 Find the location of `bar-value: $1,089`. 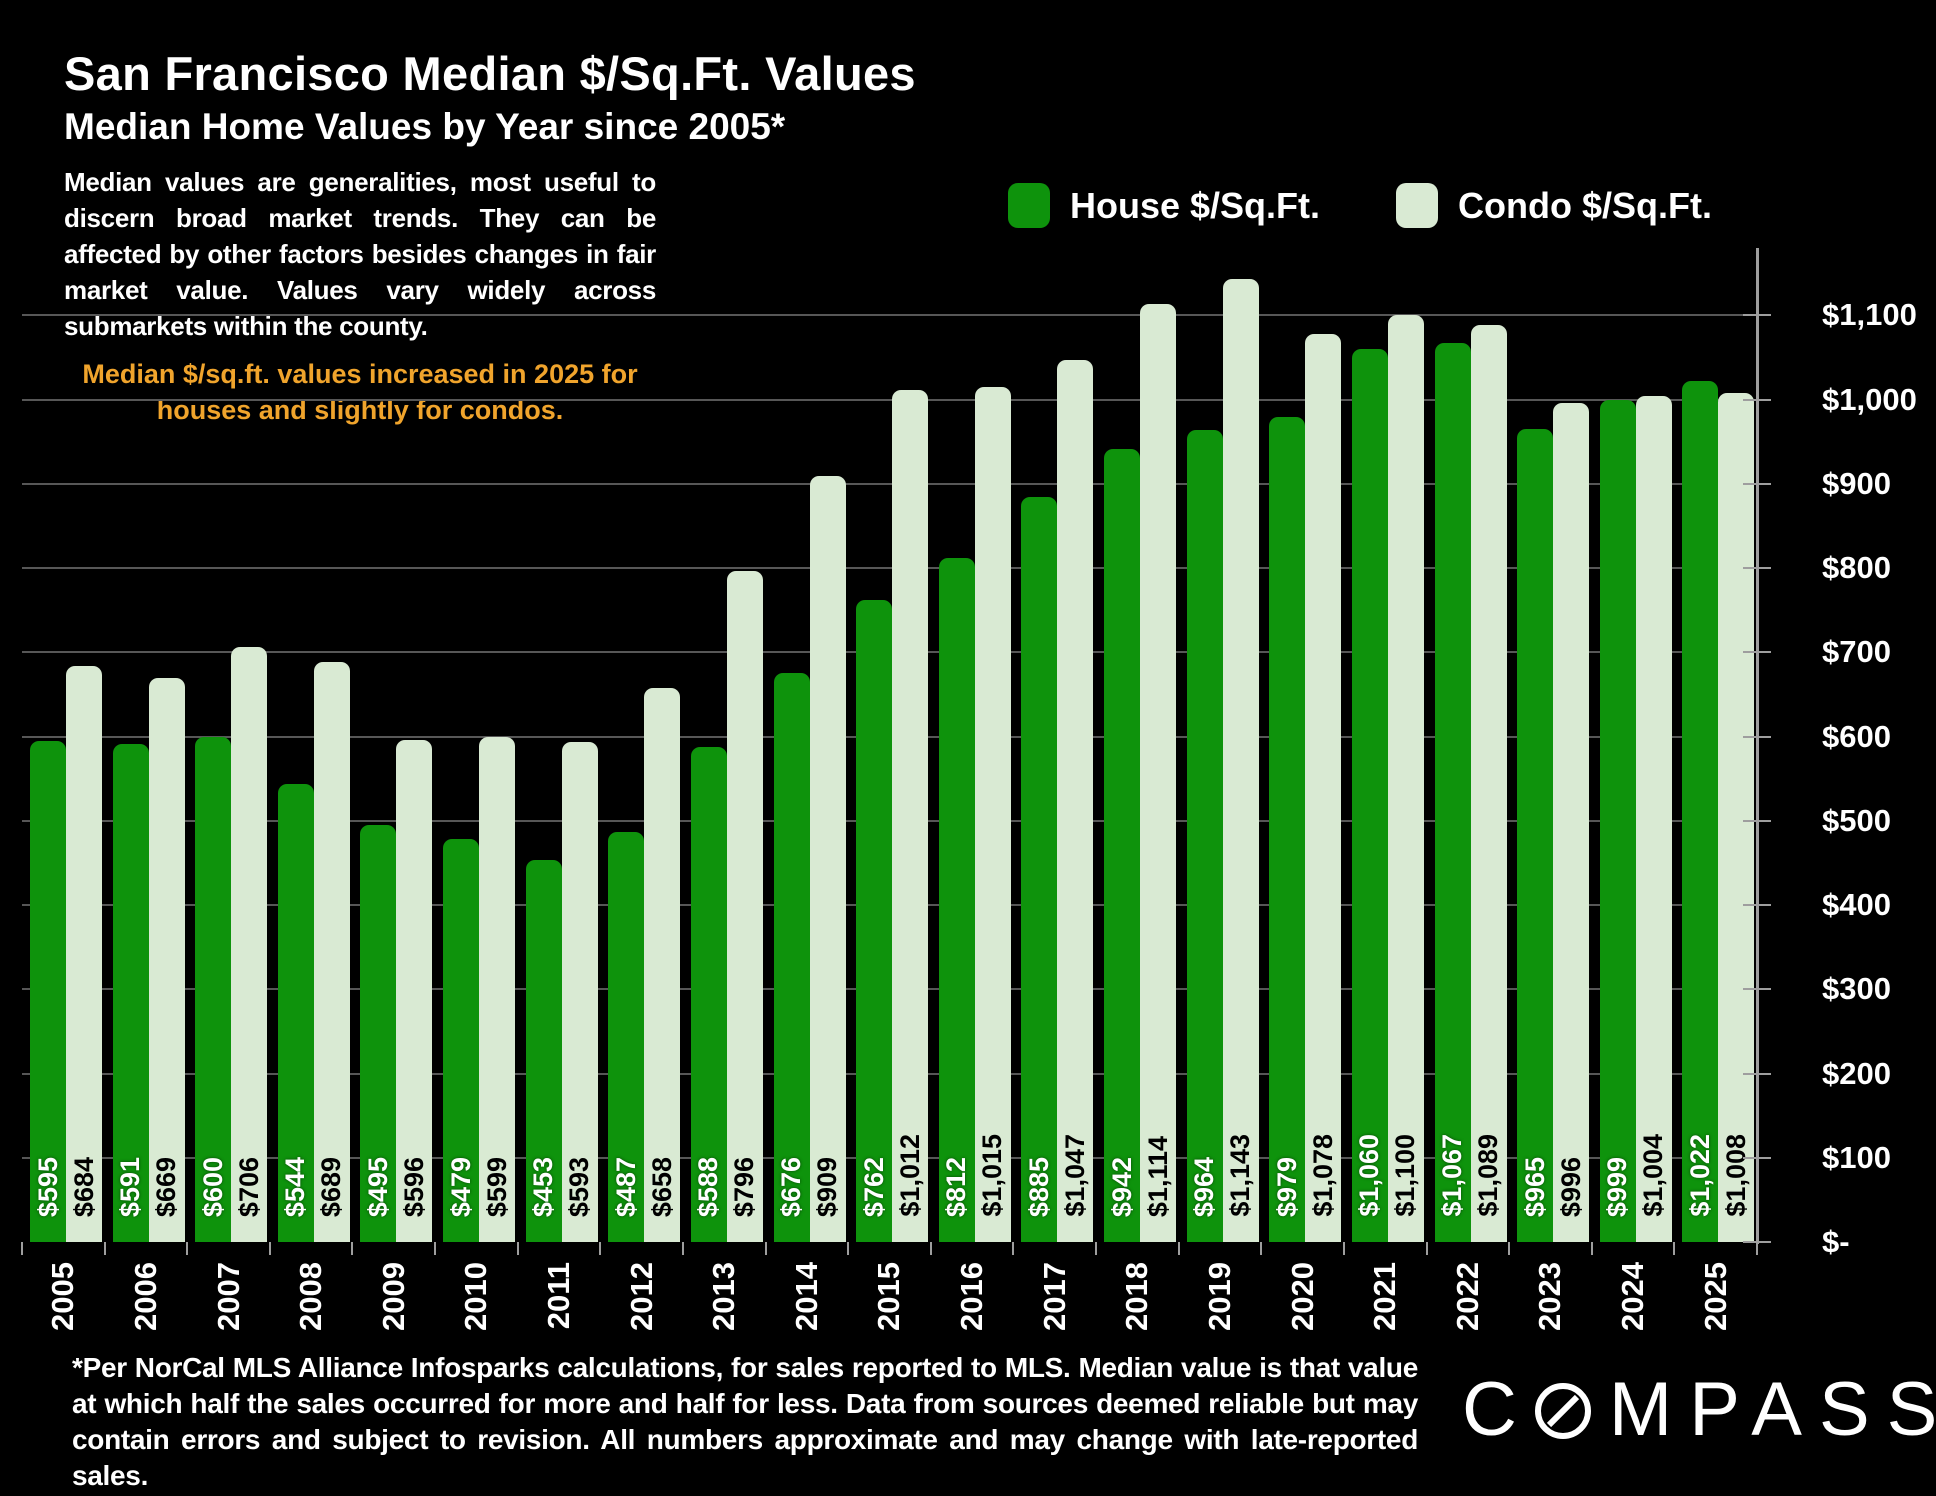

bar-value: $1,089 is located at coordinates (1488, 1175).